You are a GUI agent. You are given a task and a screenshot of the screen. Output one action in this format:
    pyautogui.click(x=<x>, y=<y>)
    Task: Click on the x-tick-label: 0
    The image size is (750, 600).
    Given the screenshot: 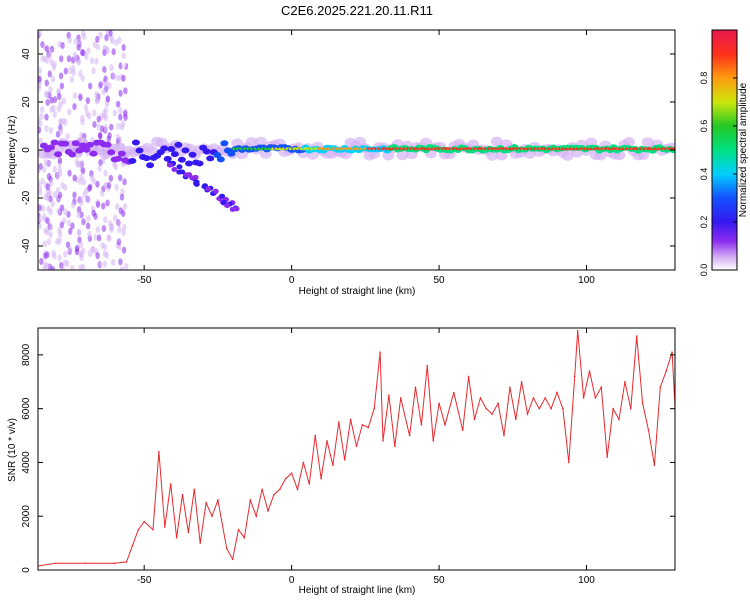 What is the action you would take?
    pyautogui.click(x=292, y=280)
    